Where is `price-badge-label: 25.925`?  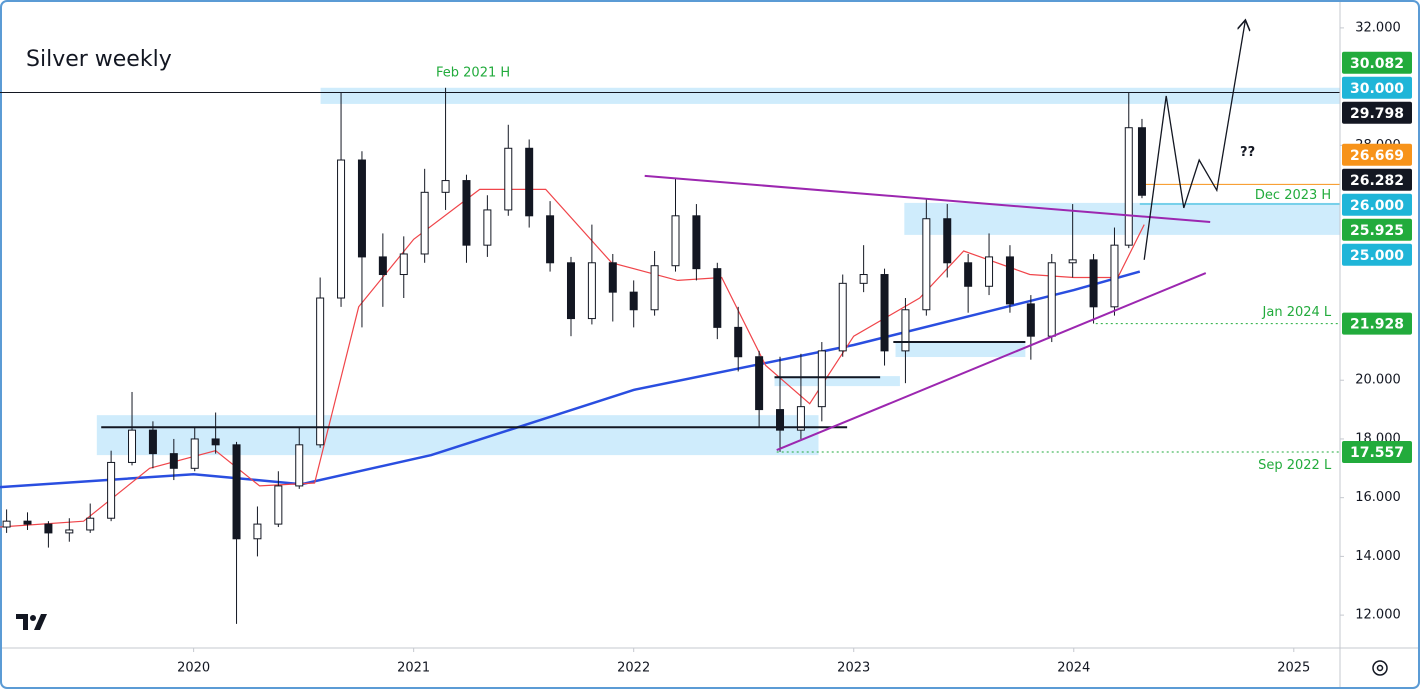 price-badge-label: 25.925 is located at coordinates (1377, 231).